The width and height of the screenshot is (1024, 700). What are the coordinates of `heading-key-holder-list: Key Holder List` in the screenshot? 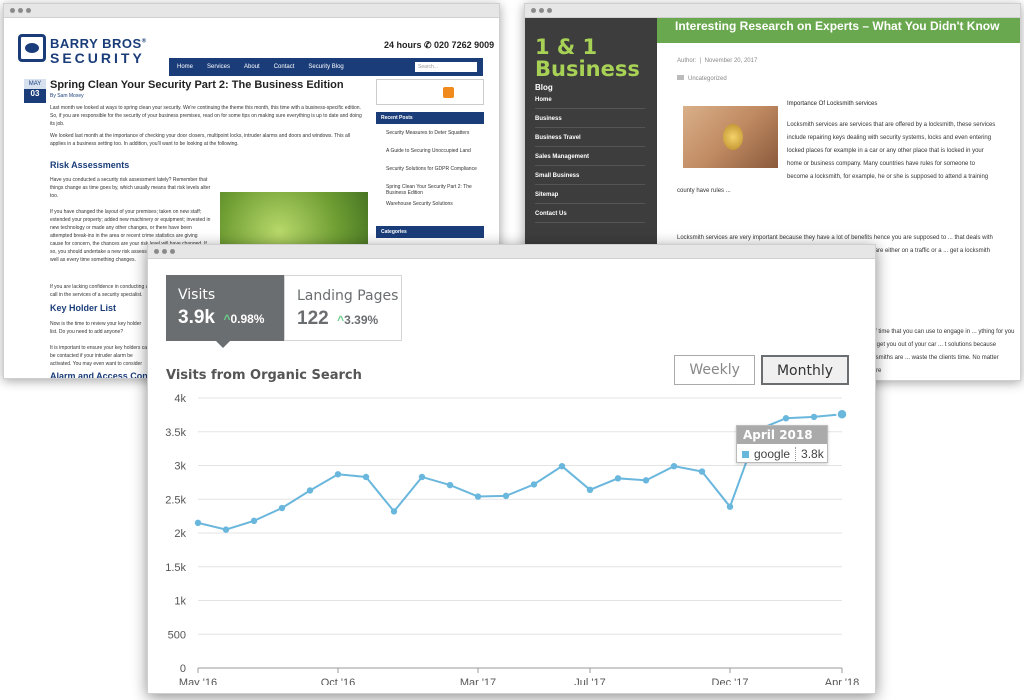 It's located at (83, 308).